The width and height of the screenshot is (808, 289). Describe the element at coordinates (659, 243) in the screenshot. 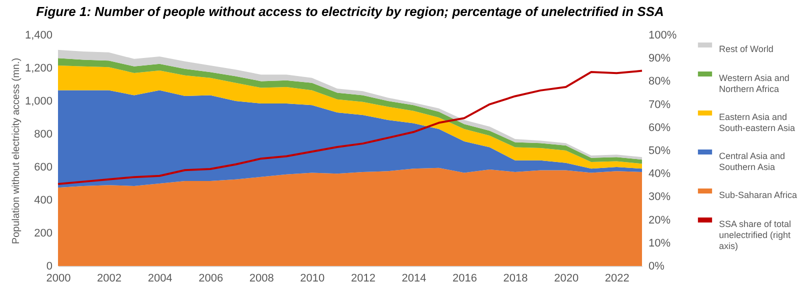

I see `y2-tick-label: 10%` at that location.